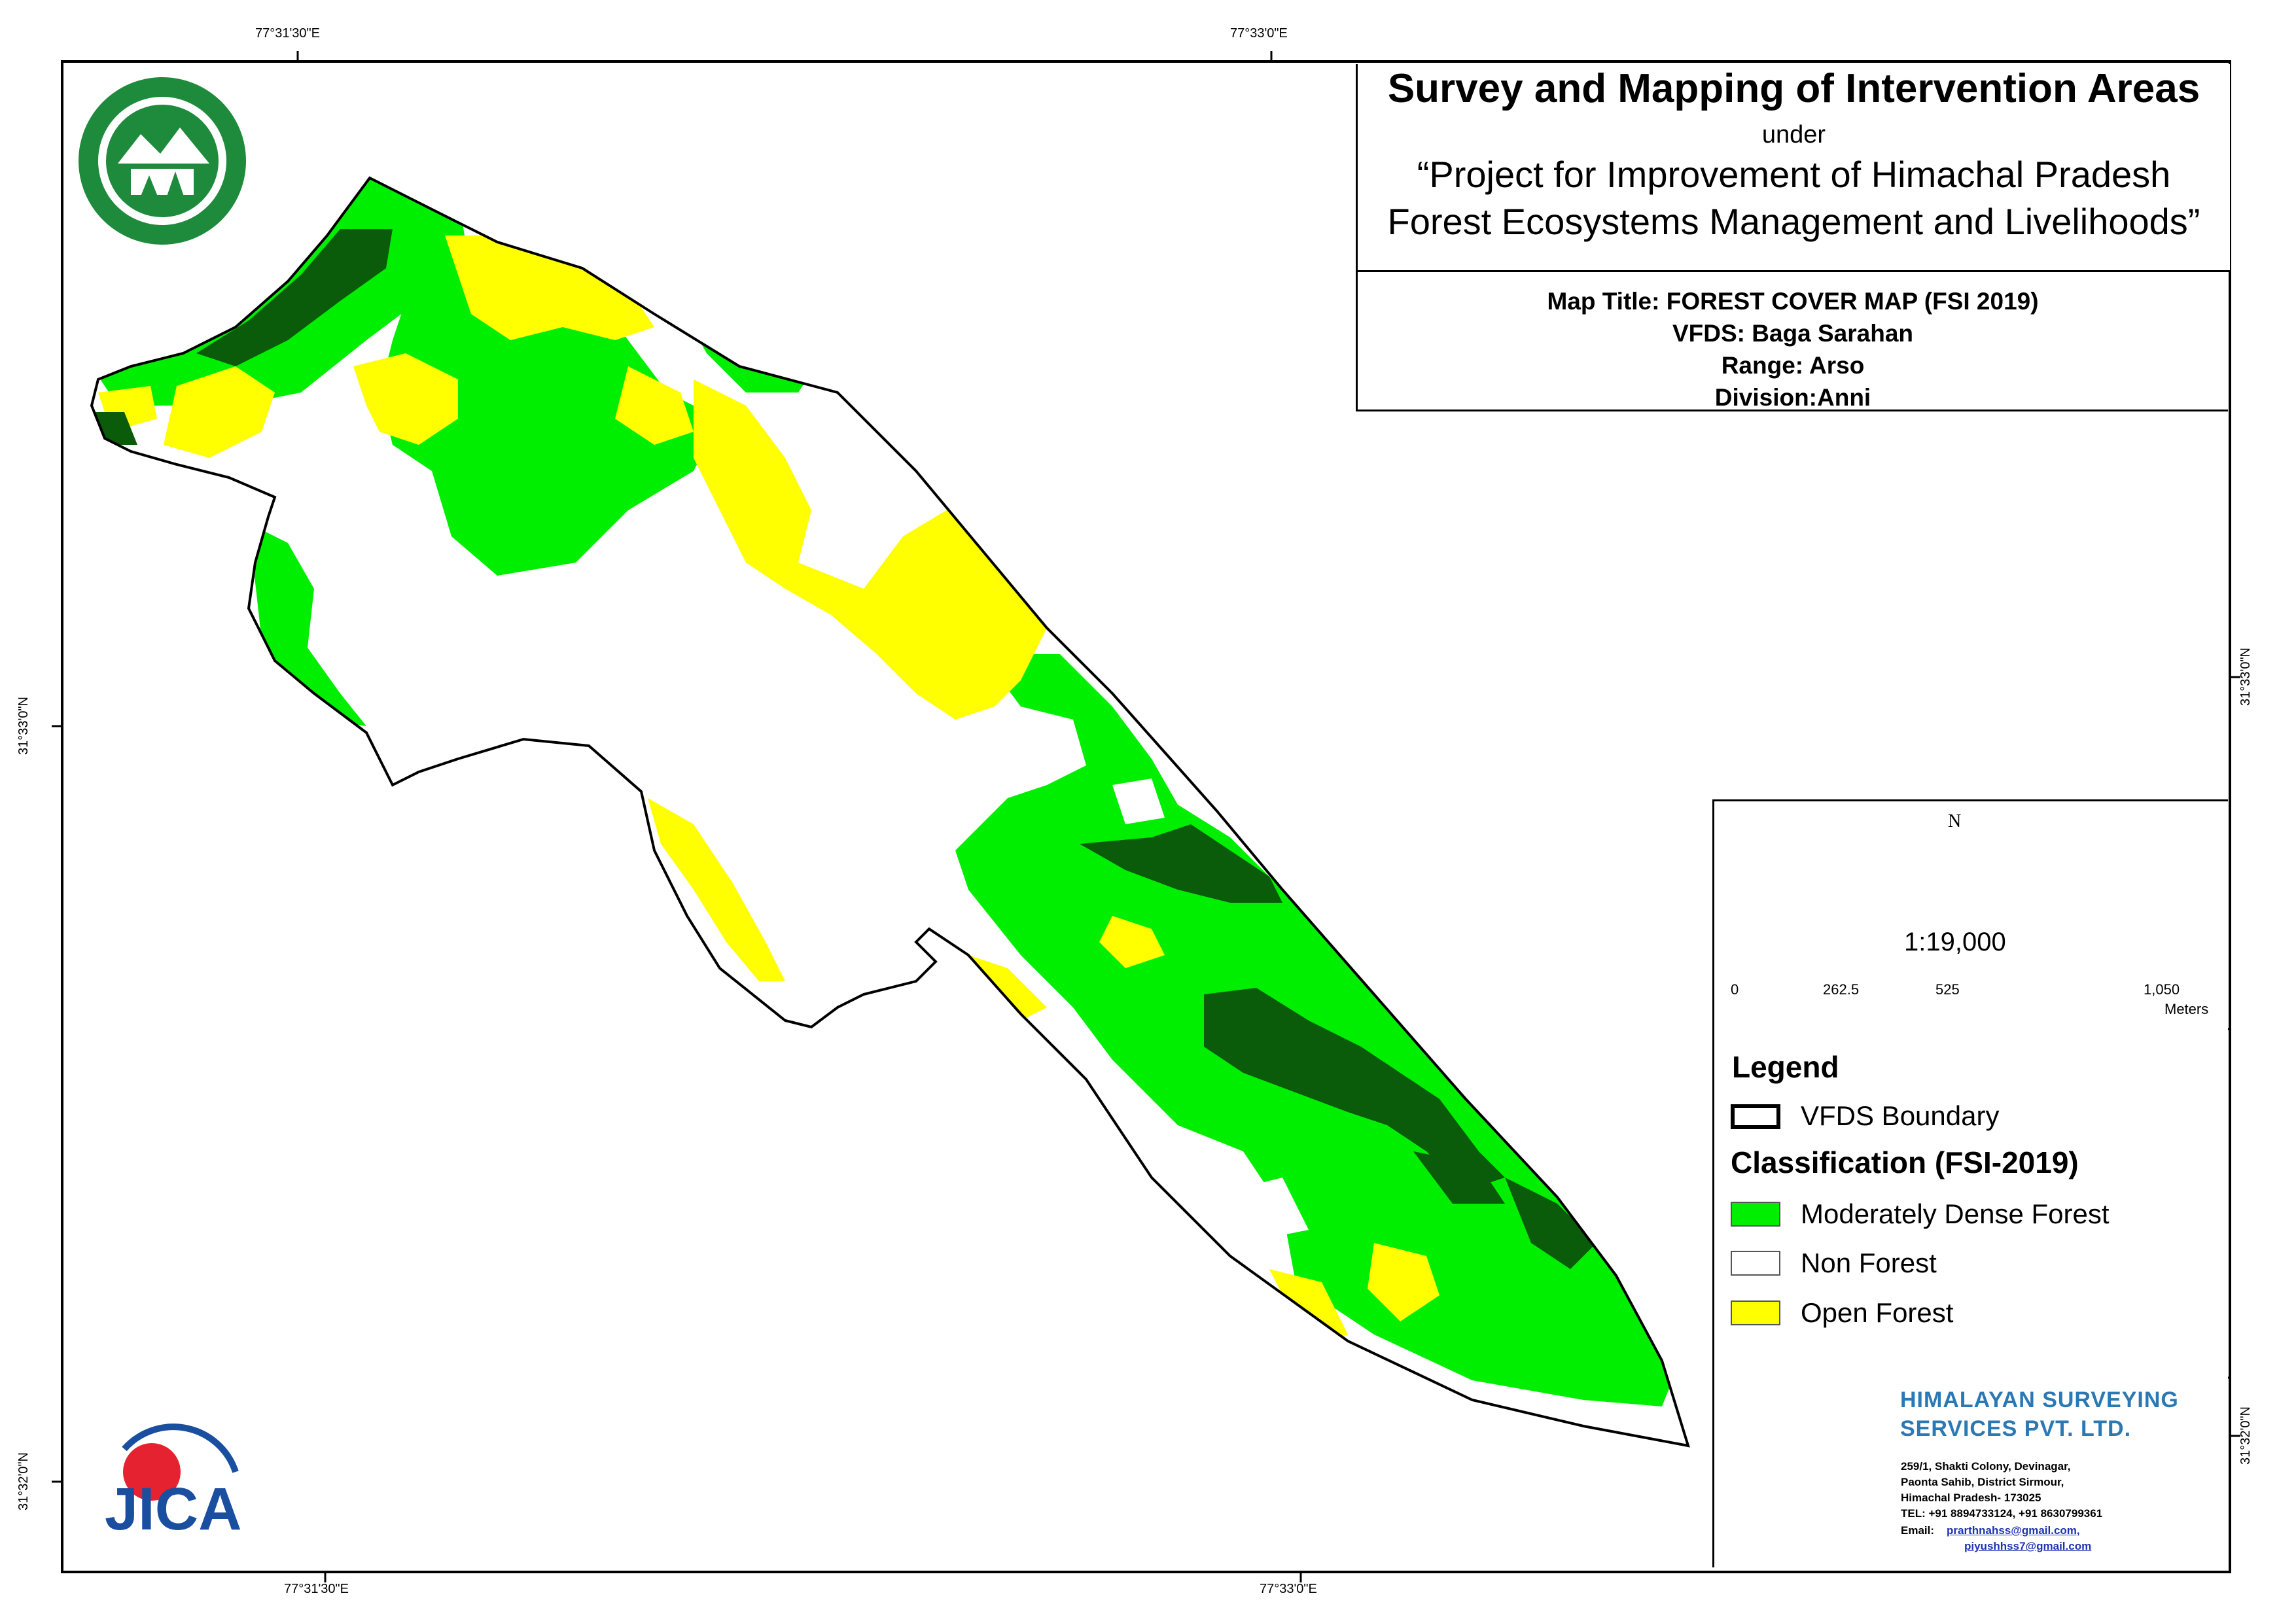  Describe the element at coordinates (1918, 1531) in the screenshot. I see `company-email-label: Email:` at that location.